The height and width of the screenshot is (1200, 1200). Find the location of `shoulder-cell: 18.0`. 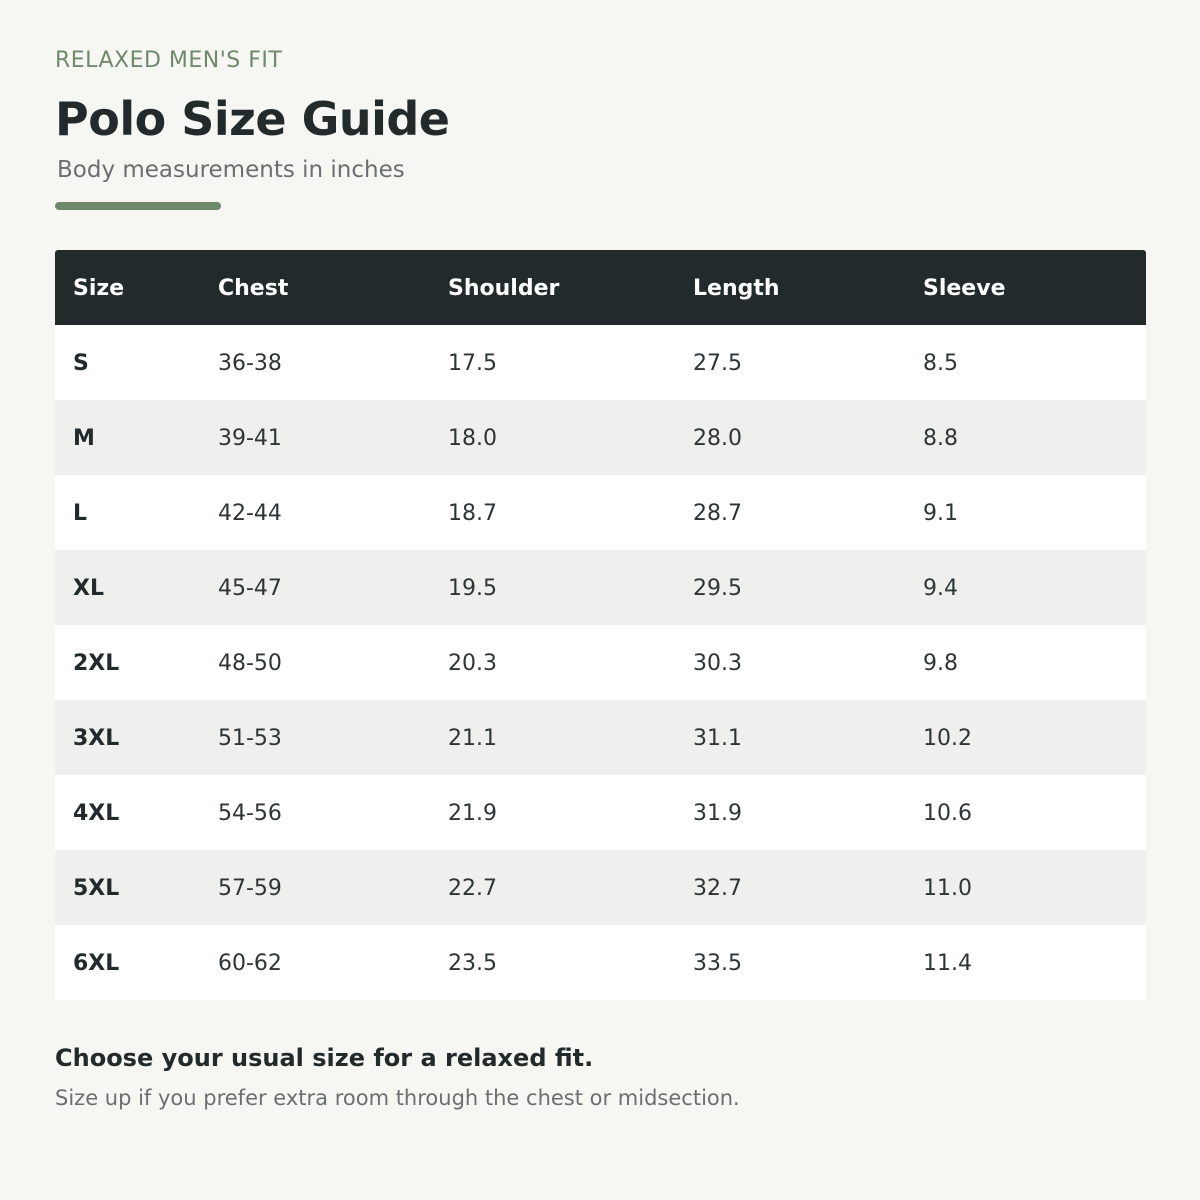

shoulder-cell: 18.0 is located at coordinates (472, 438).